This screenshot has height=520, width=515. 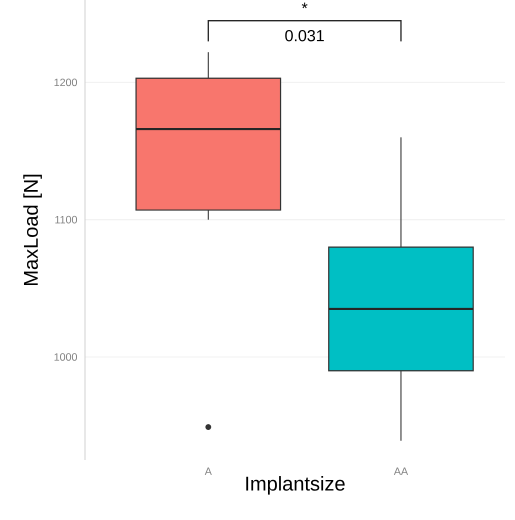 I want to click on annotation: 0.031, so click(x=304, y=36).